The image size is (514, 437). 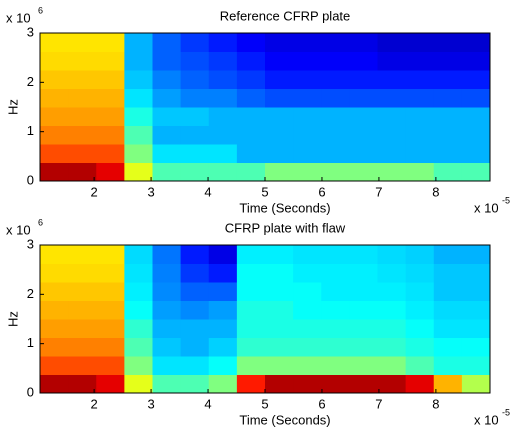 What do you see at coordinates (93, 403) in the screenshot?
I see `x-tick-label: 2` at bounding box center [93, 403].